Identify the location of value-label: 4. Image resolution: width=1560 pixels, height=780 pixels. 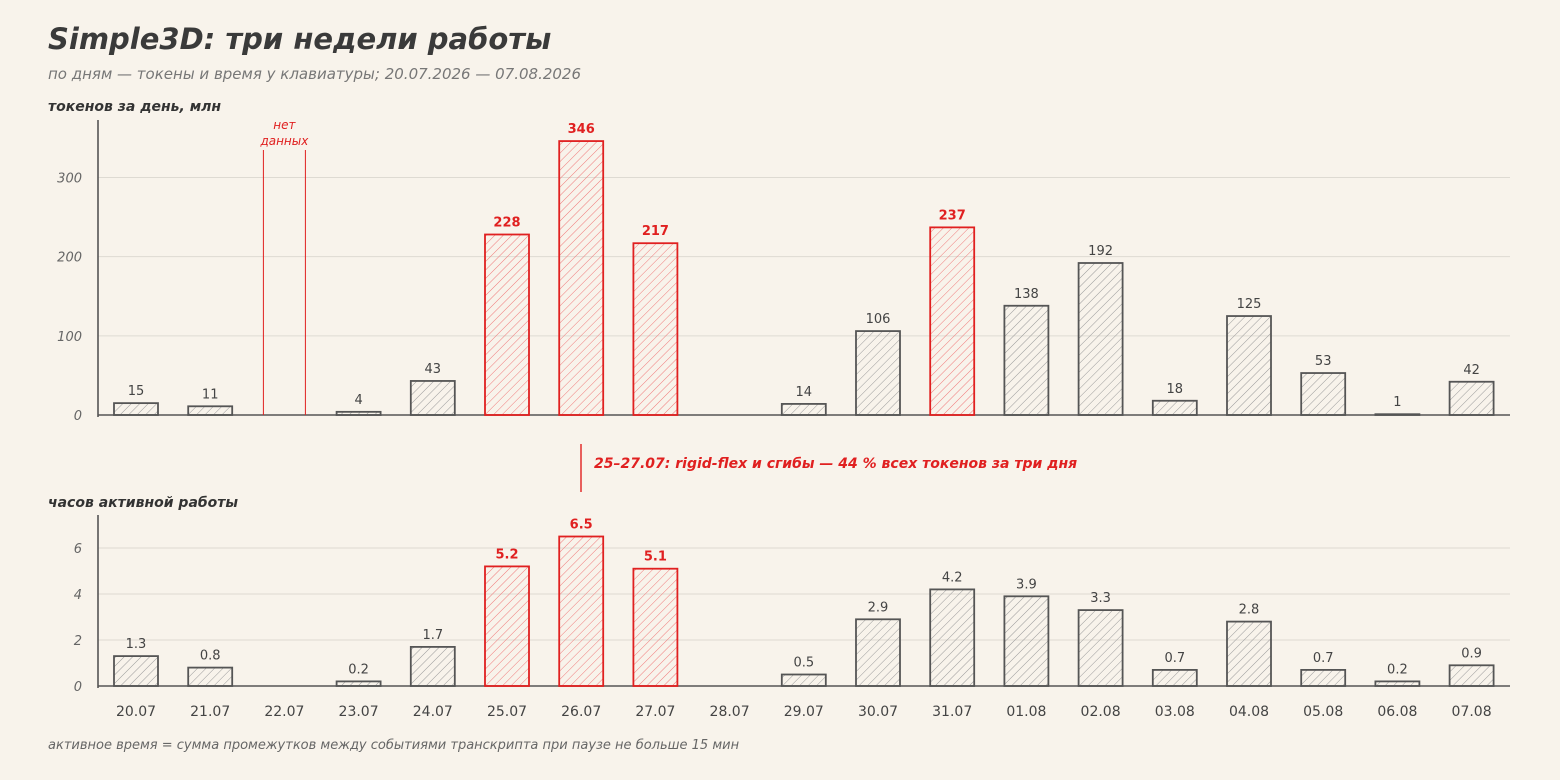
(358, 400).